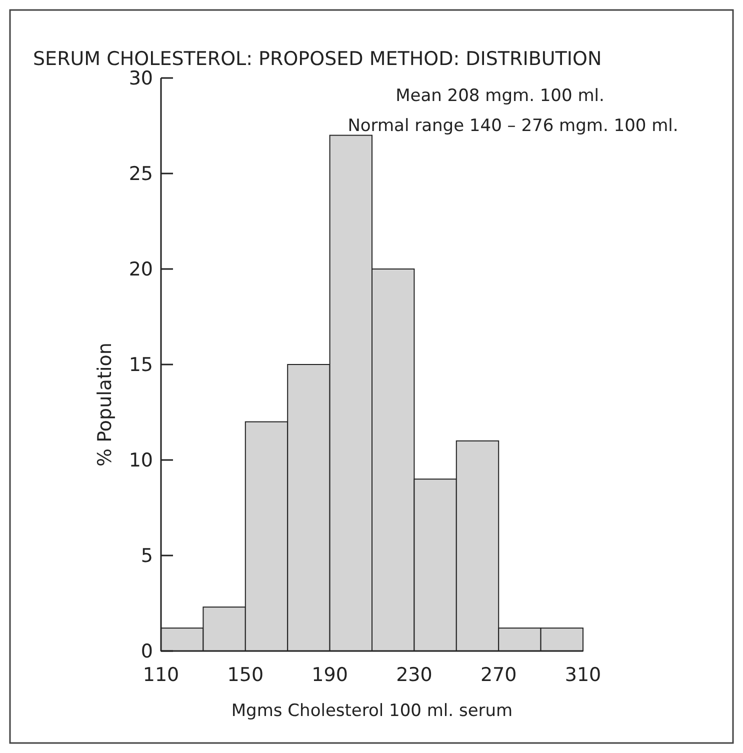 This screenshot has width=743, height=753. What do you see at coordinates (498, 675) in the screenshot?
I see `x-tick-label: 270` at bounding box center [498, 675].